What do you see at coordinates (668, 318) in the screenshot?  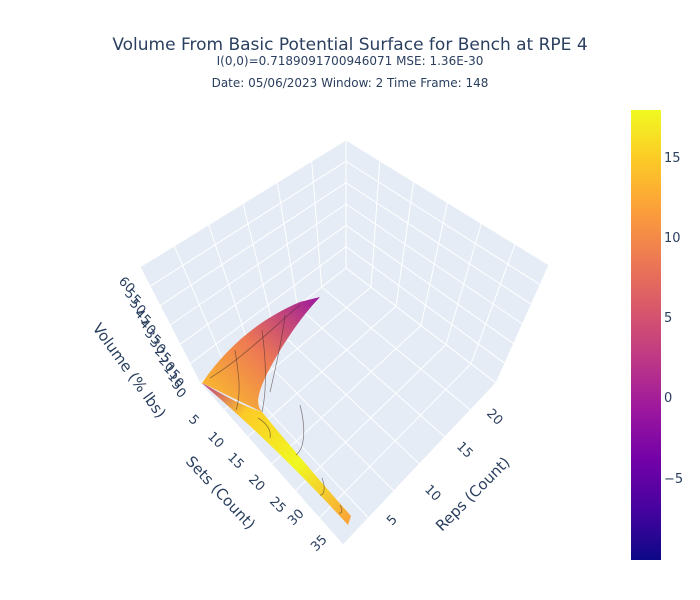 I see `colorbar-tick-5: 5` at bounding box center [668, 318].